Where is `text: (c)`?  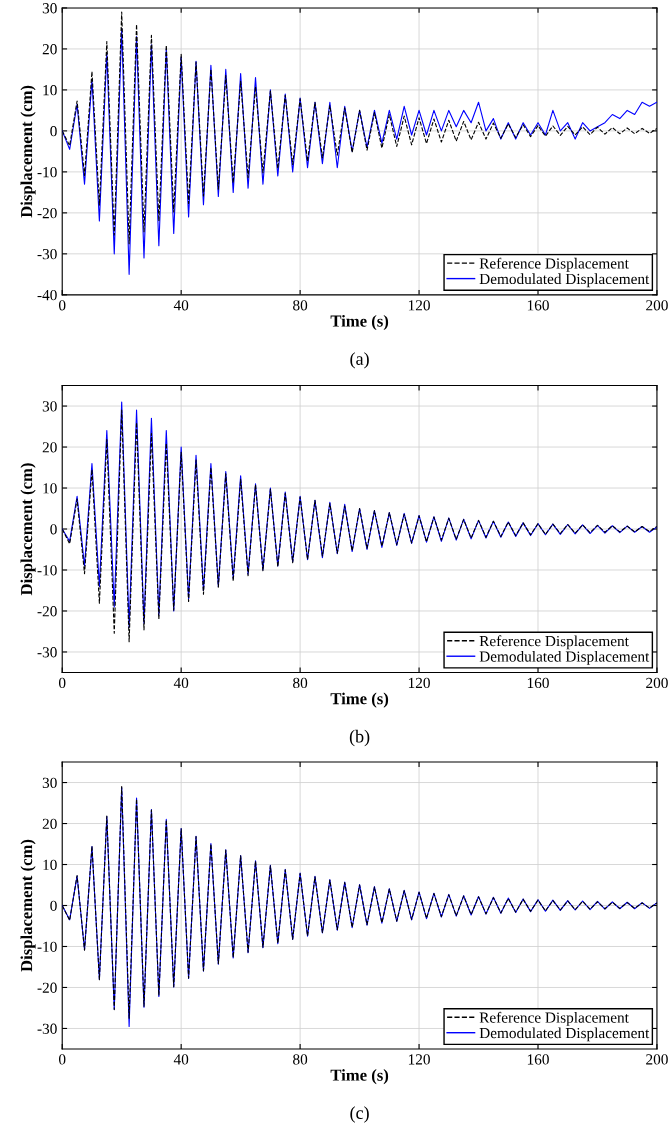
text: (c) is located at coordinates (359, 1114).